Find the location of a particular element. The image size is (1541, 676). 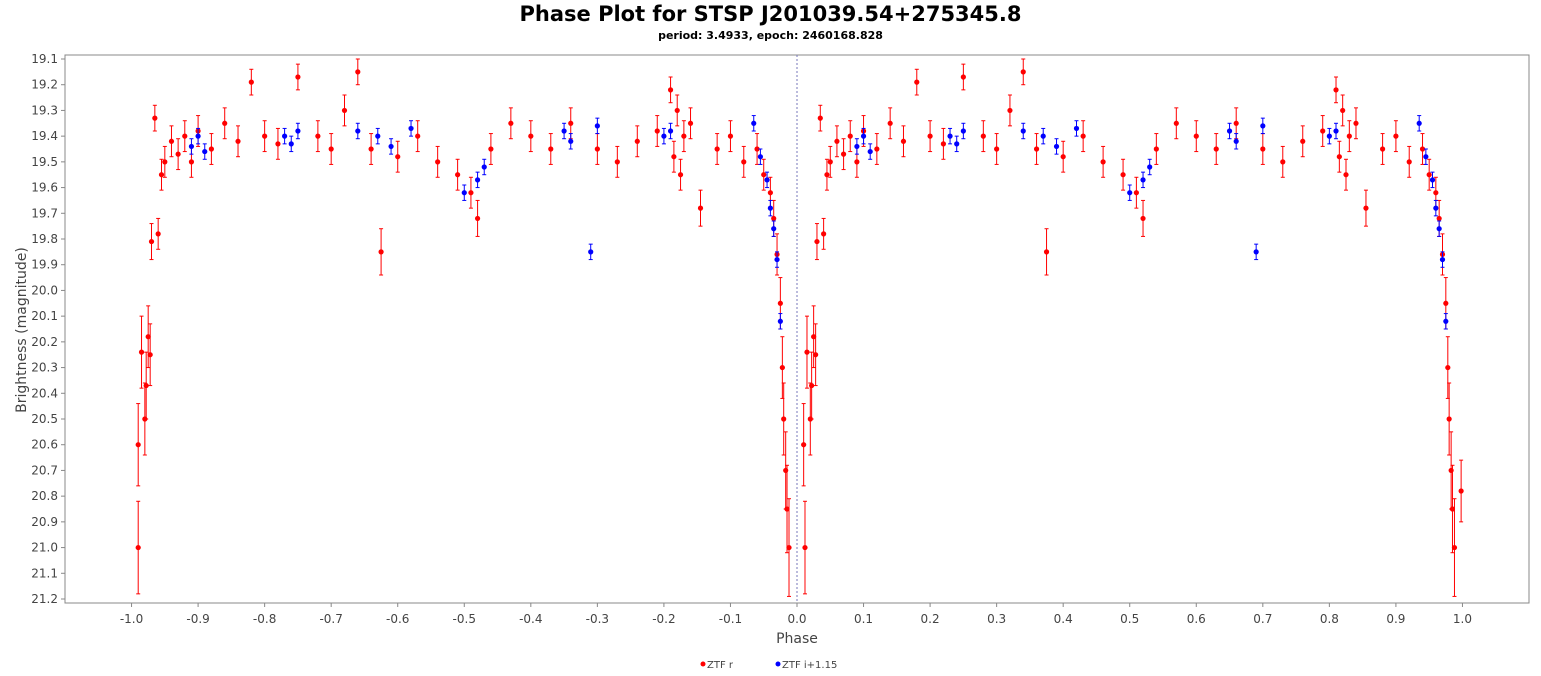

legend-label-ztf-i: ZTF i+1.15 is located at coordinates (809, 665).